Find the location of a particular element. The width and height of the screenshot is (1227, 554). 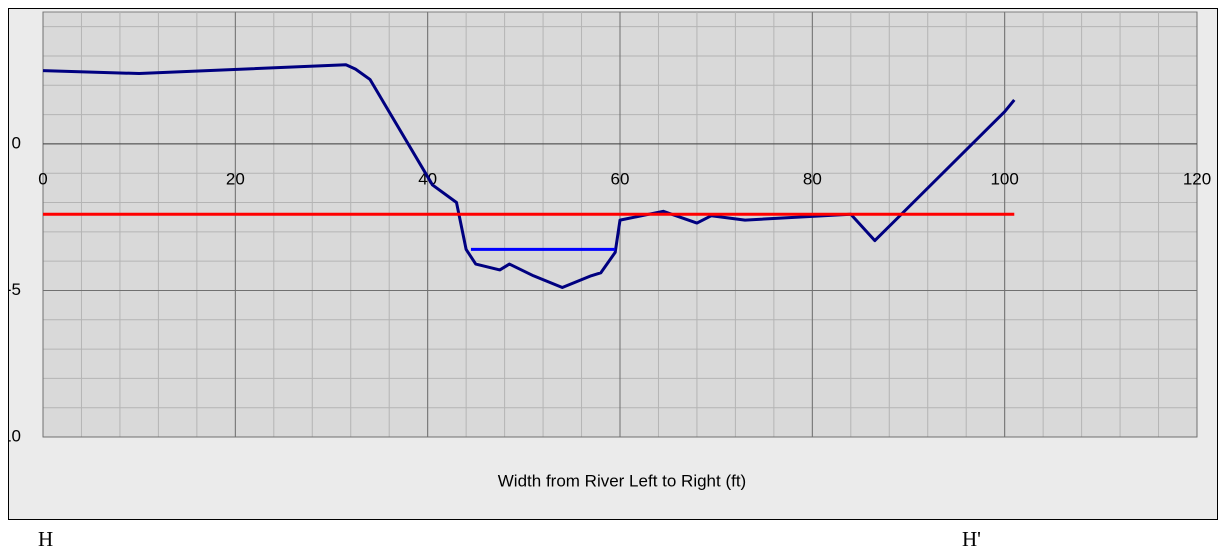

annotation: H' is located at coordinates (971, 539).